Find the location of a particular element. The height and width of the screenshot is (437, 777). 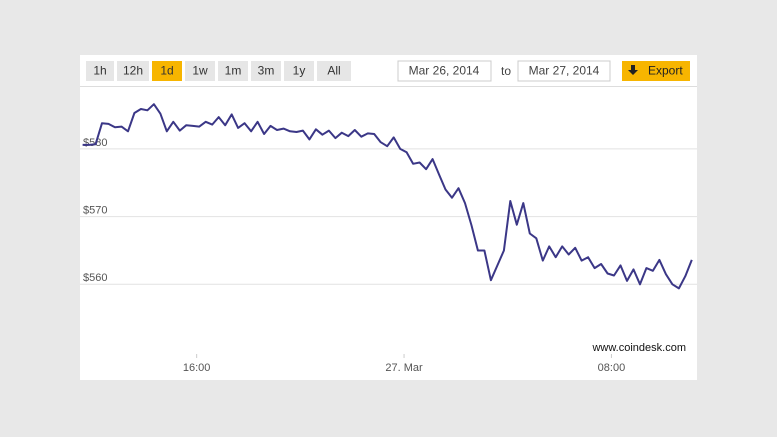

range-button-label: 1h is located at coordinates (99, 71).